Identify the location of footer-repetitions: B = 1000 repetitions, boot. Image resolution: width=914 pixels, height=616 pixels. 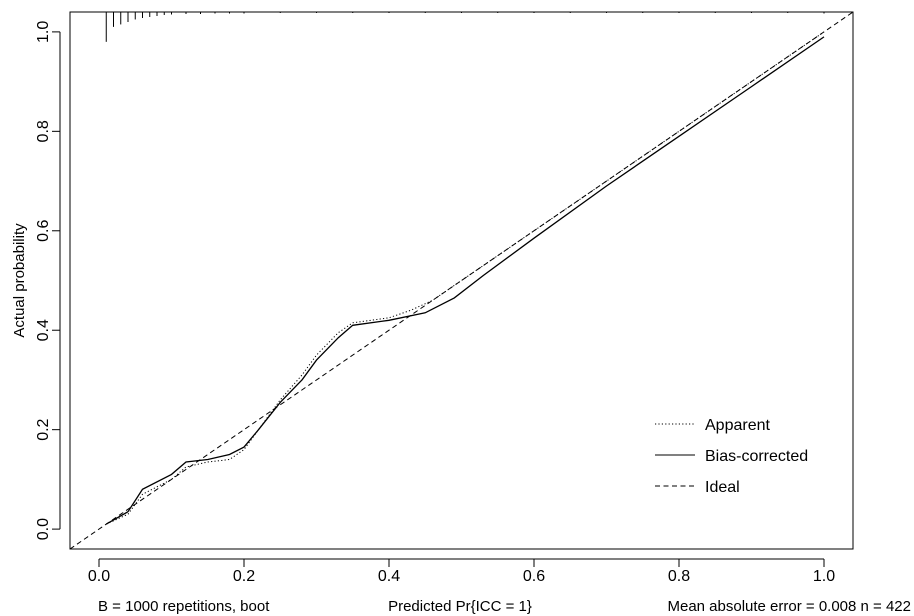
(184, 606).